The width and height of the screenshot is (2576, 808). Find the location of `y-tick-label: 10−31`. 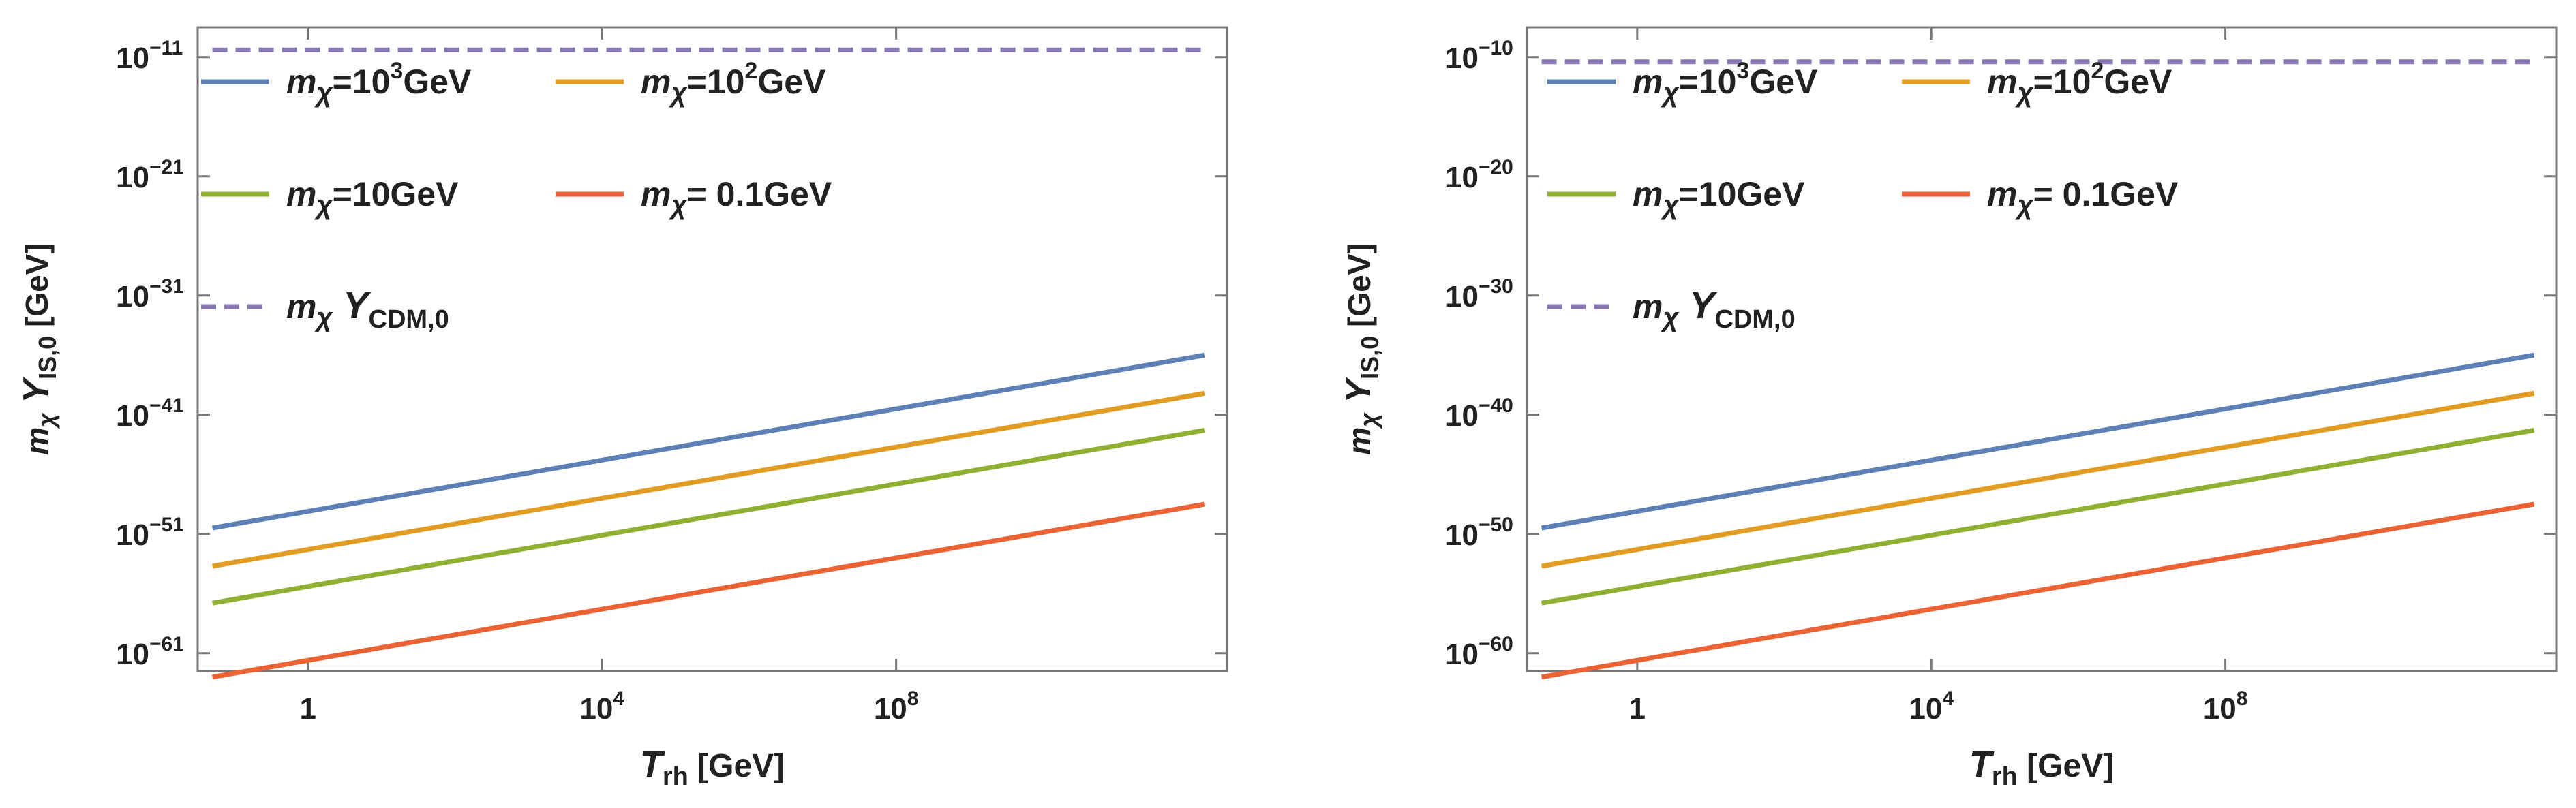

y-tick-label: 10−31 is located at coordinates (150, 294).